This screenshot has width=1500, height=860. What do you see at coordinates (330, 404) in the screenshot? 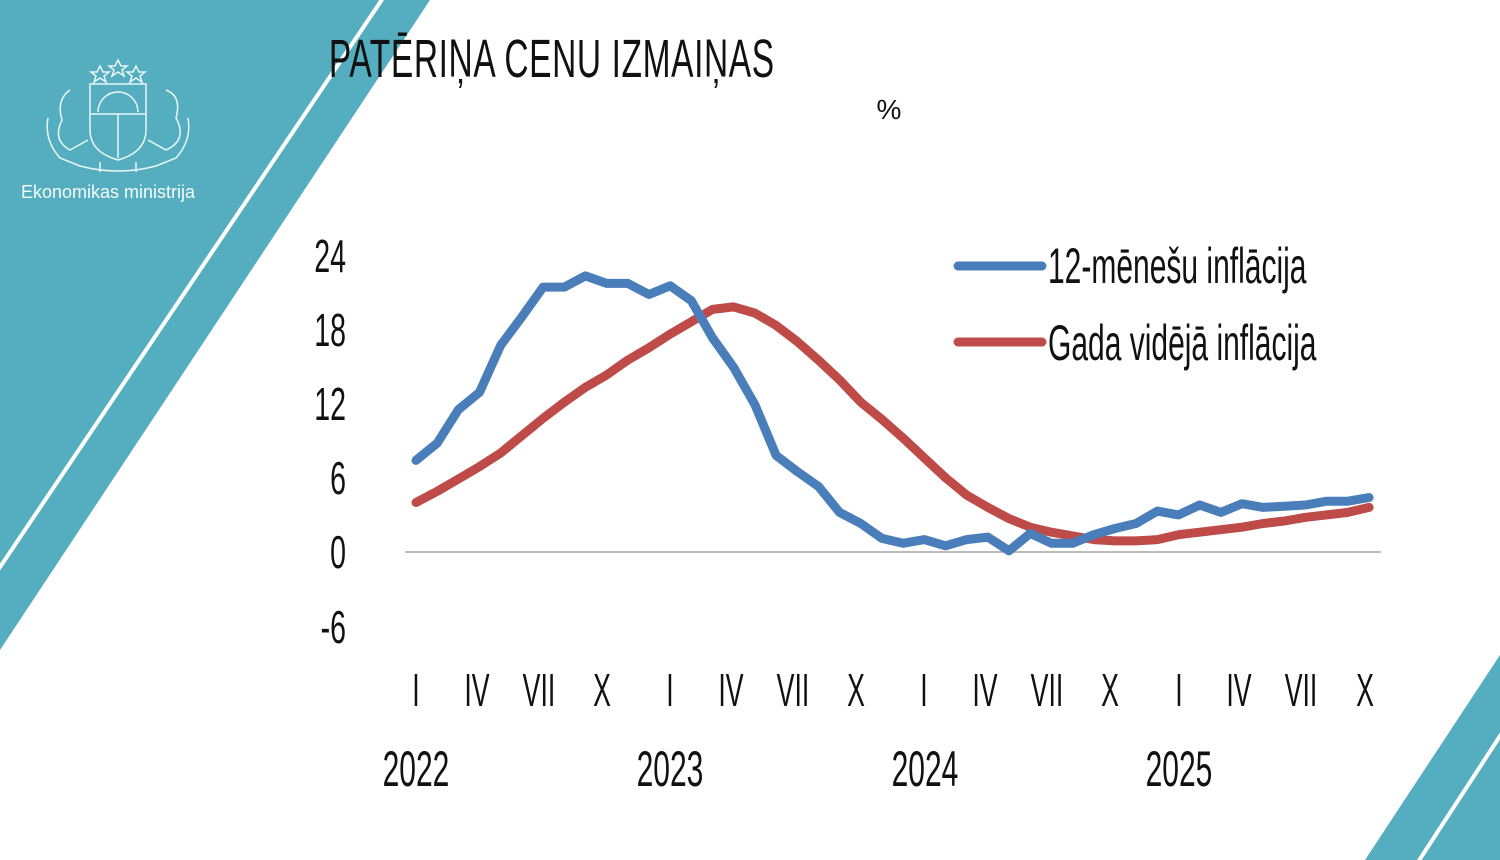
I see `y-tick-label: 12` at bounding box center [330, 404].